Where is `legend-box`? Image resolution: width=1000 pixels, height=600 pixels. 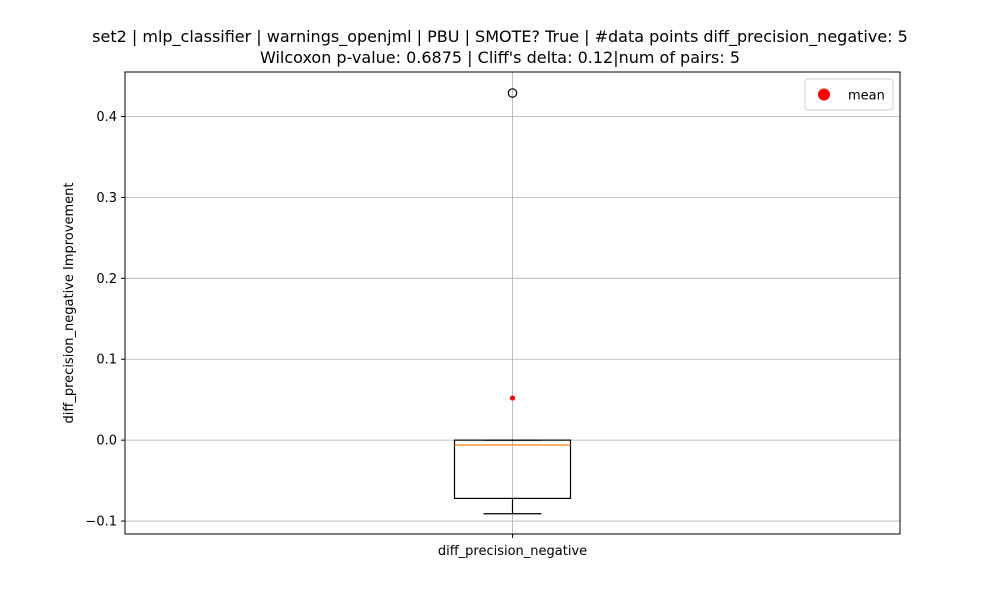
legend-box is located at coordinates (849, 94).